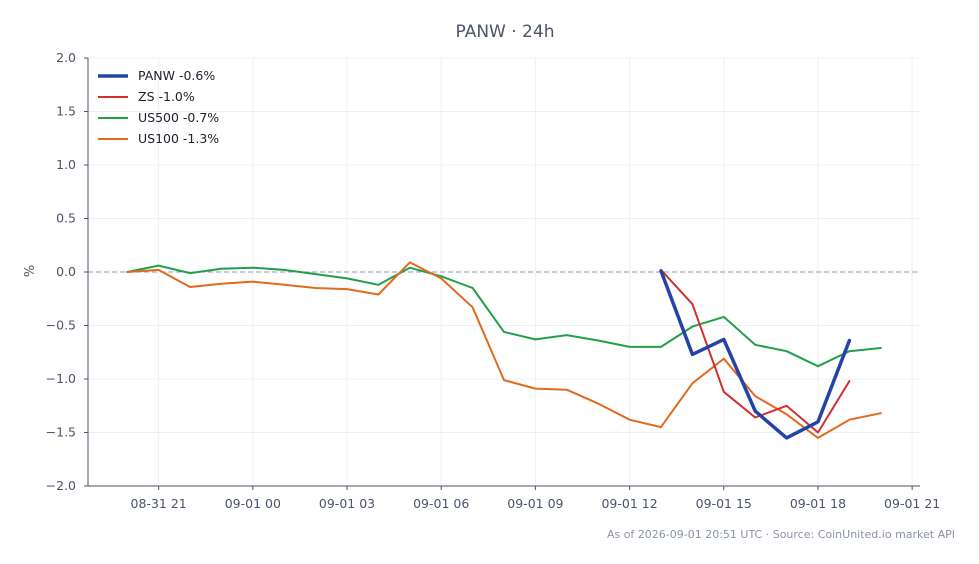 This screenshot has width=979, height=564. What do you see at coordinates (158, 107) in the screenshot?
I see `legend: PANW -0.6% ZS -1.0% US500 -0.7% US100 -1.3%` at bounding box center [158, 107].